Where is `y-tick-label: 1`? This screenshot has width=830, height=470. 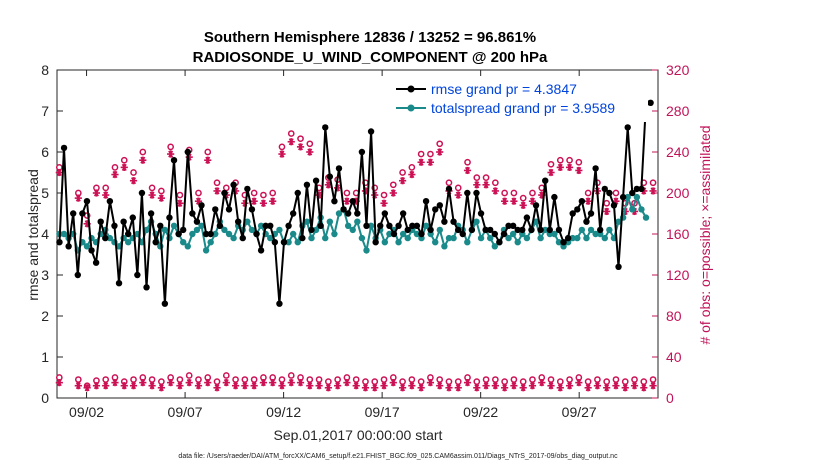 y-tick-label: 1 is located at coordinates (45, 357).